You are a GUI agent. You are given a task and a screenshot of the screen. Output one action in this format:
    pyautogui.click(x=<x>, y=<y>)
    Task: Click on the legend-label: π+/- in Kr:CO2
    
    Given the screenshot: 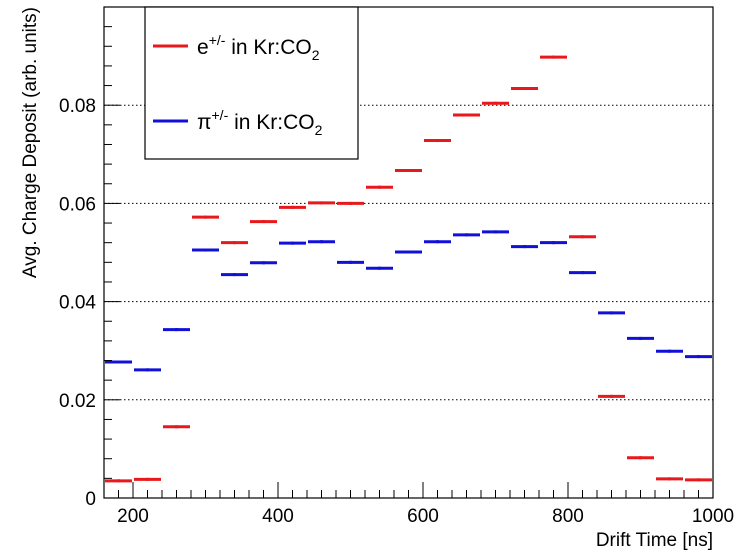 What is the action you would take?
    pyautogui.click(x=260, y=122)
    